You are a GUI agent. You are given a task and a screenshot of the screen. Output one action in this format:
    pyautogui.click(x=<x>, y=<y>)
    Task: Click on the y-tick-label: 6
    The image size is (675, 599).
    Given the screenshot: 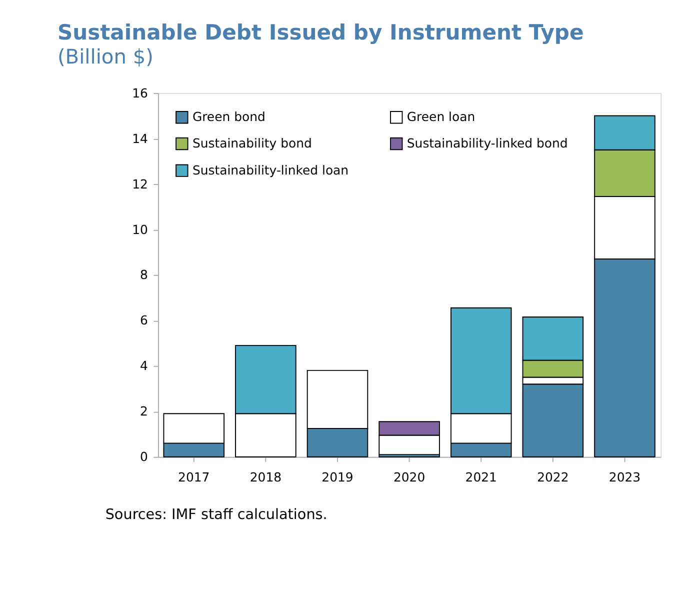 What is the action you would take?
    pyautogui.click(x=144, y=320)
    